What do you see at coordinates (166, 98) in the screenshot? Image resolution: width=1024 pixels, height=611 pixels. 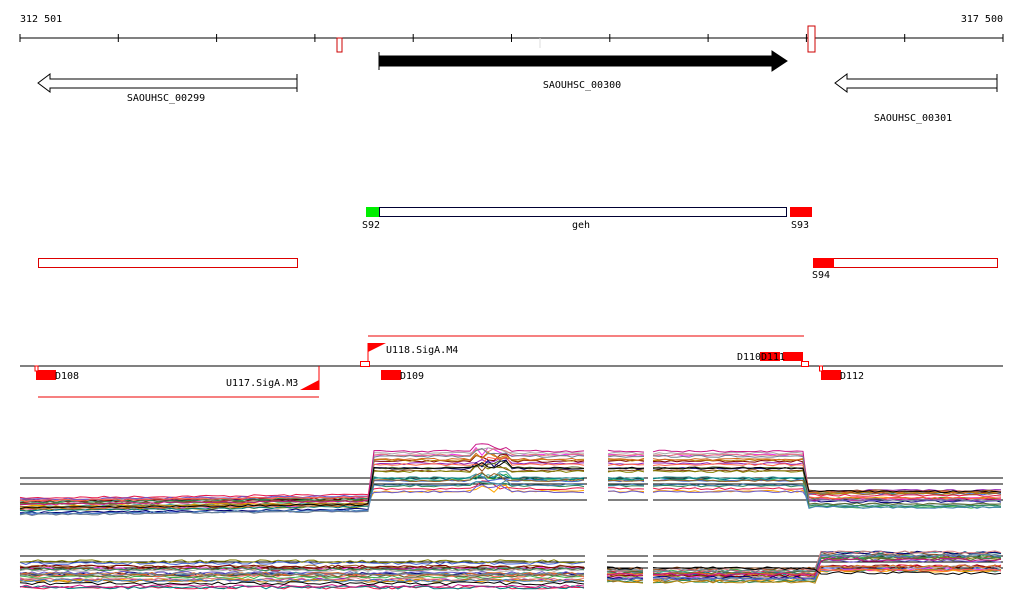 I see `gene-label: SAOUHSC_00299` at bounding box center [166, 98].